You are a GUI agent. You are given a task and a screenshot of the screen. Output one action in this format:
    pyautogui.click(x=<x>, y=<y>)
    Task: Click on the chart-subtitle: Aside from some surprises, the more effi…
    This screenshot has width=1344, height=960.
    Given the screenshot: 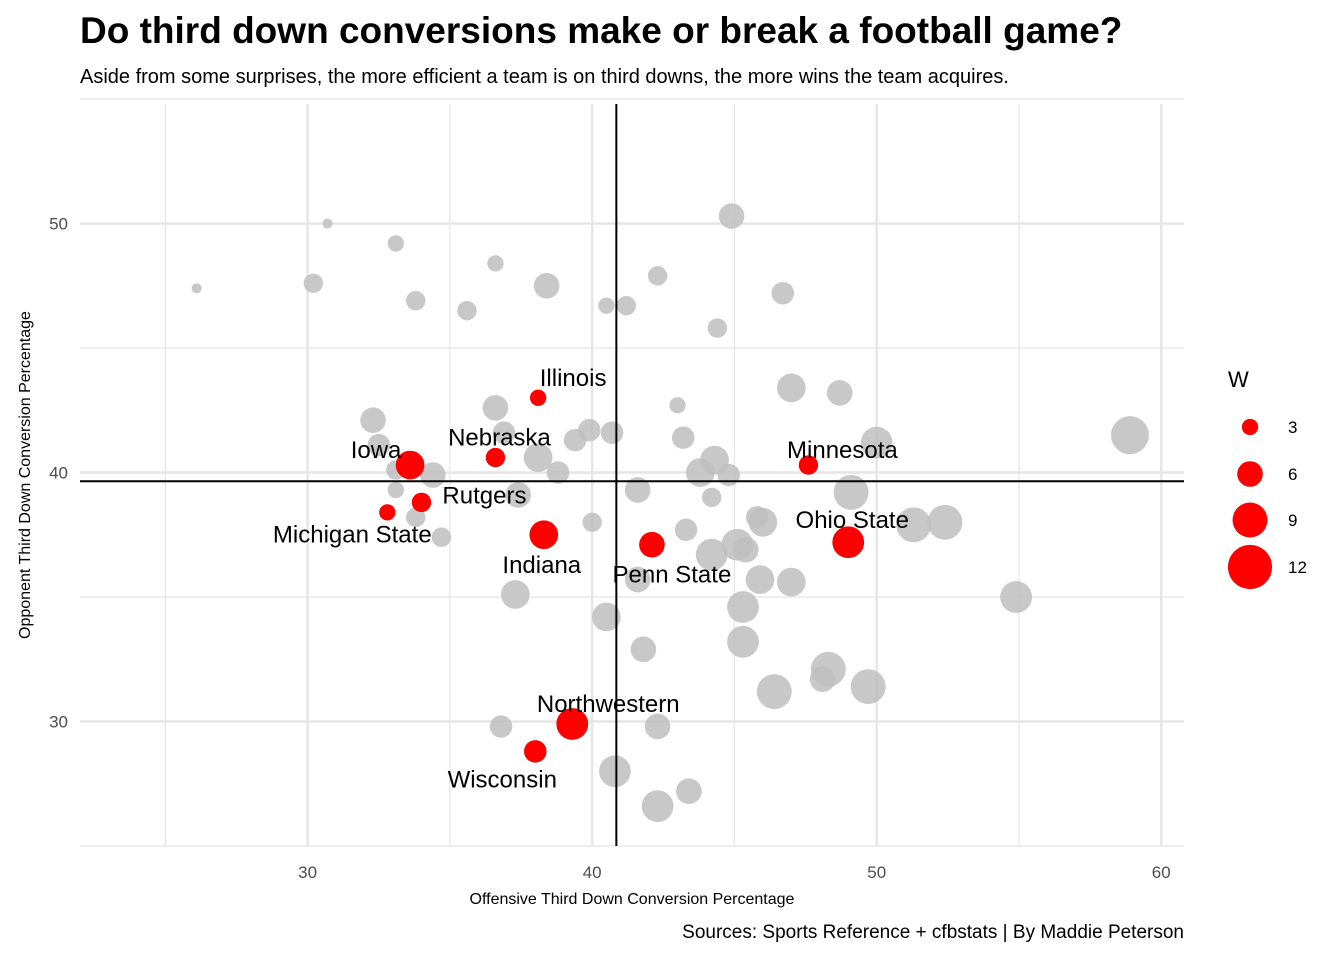 What is the action you would take?
    pyautogui.click(x=544, y=77)
    